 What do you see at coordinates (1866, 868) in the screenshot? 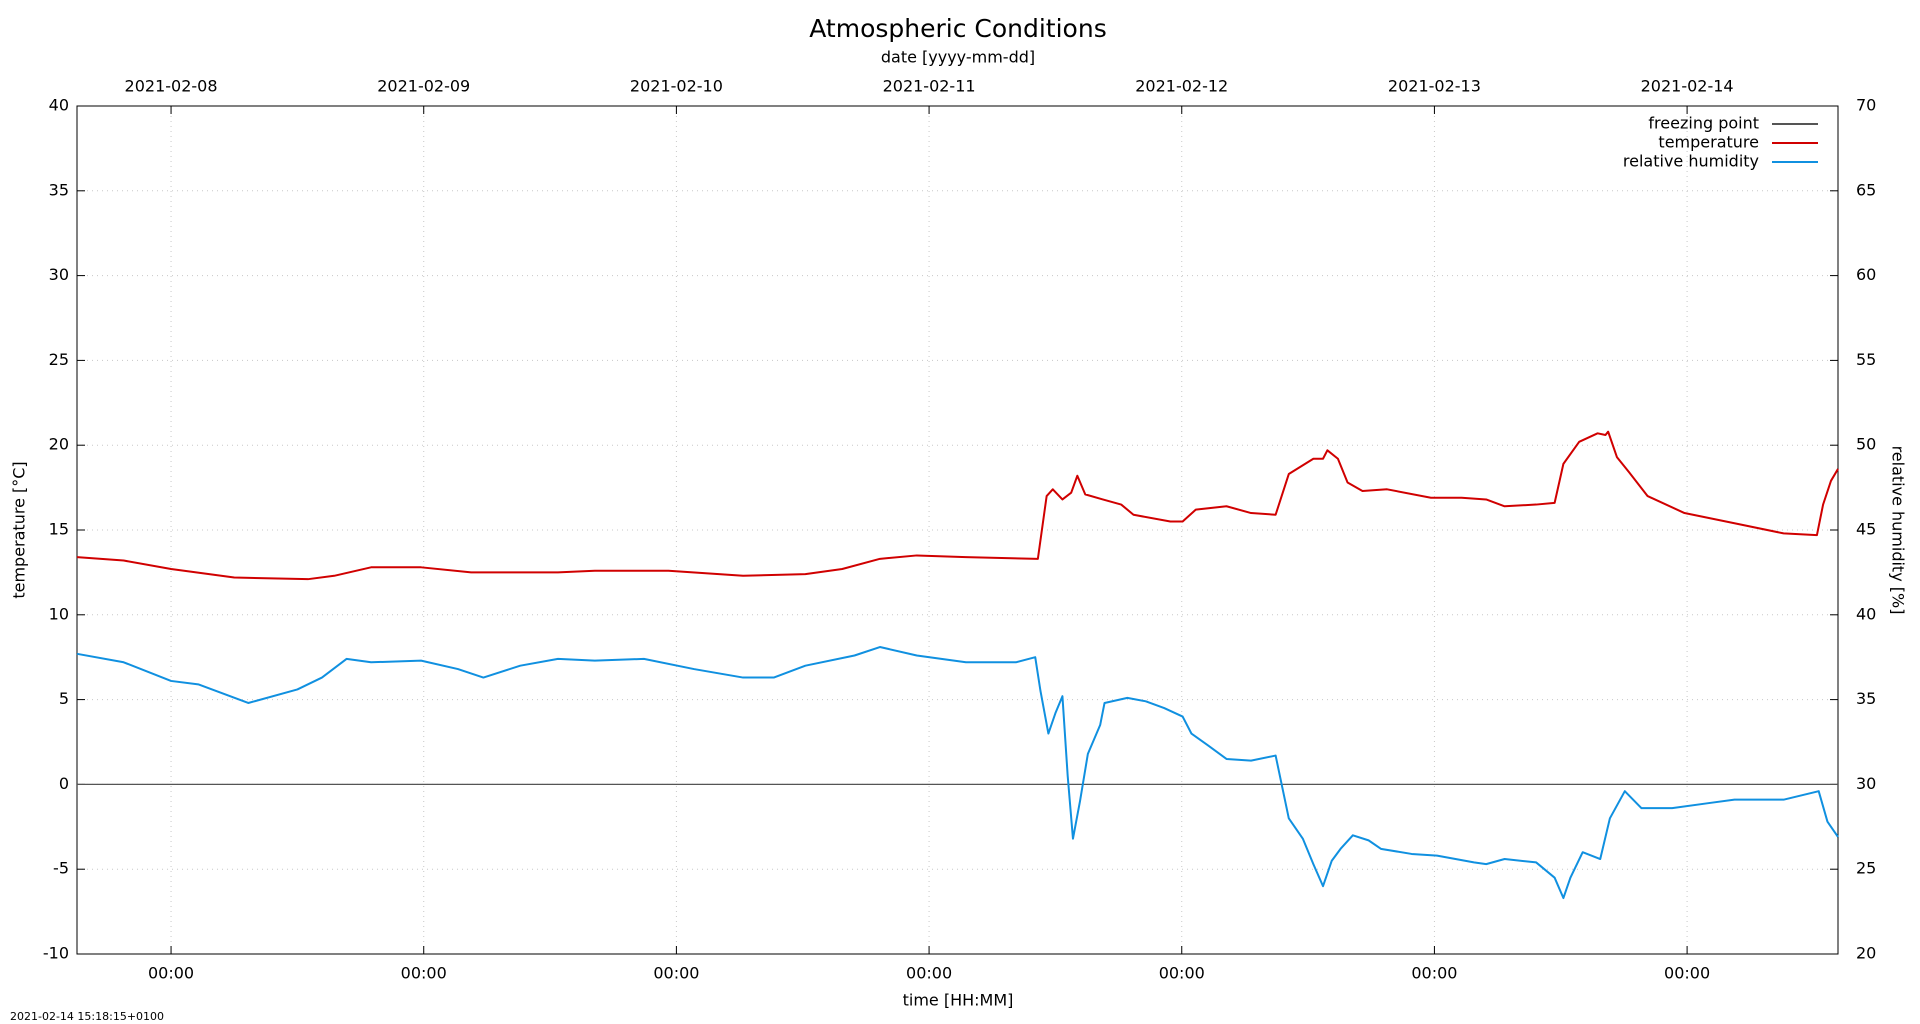
I see `y2-tick-label: 25` at bounding box center [1866, 868].